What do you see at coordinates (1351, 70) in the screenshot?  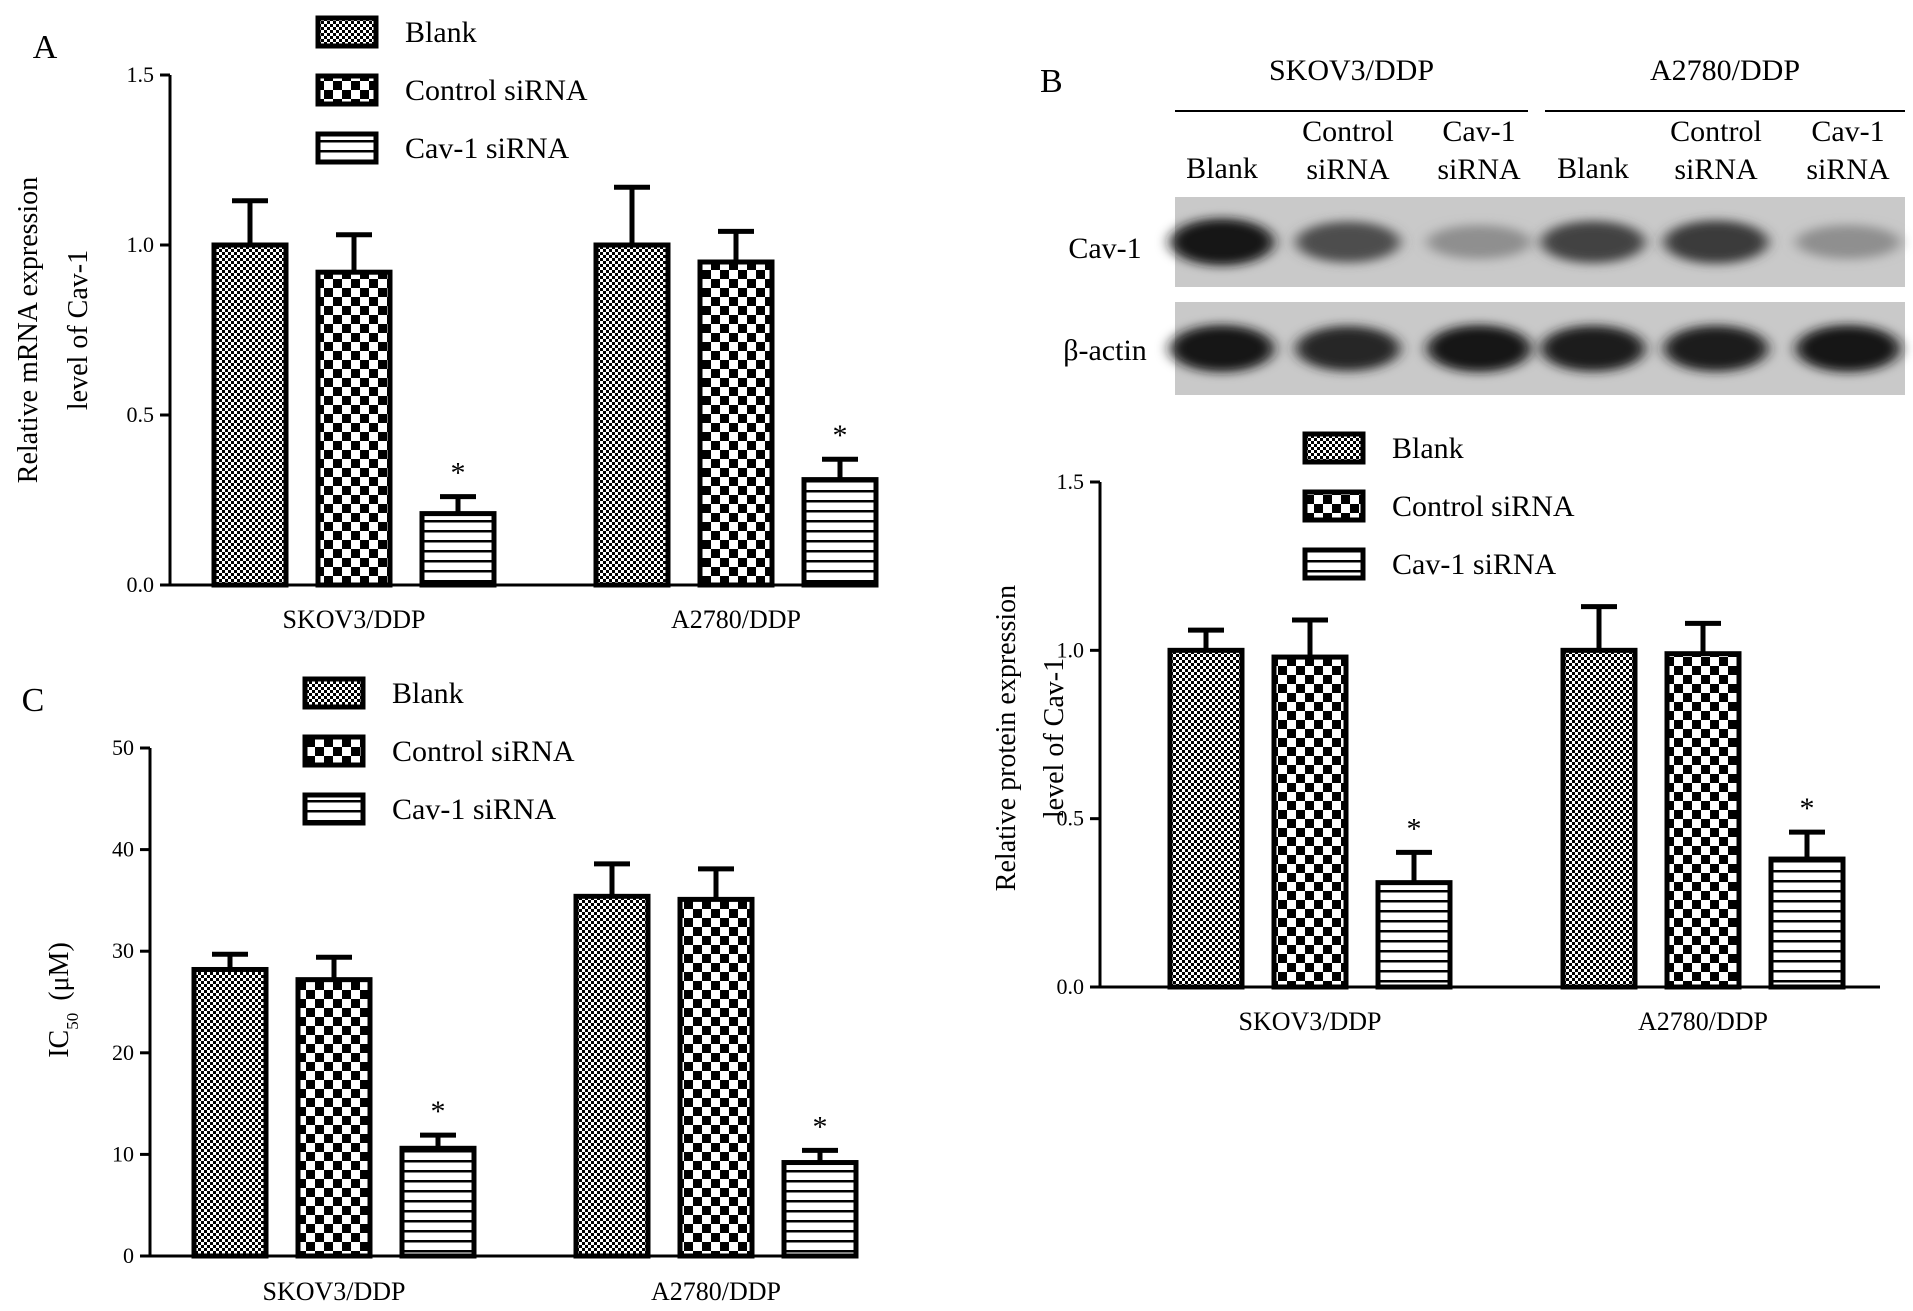 I see `blot-group-header: SKOV3/DDP` at bounding box center [1351, 70].